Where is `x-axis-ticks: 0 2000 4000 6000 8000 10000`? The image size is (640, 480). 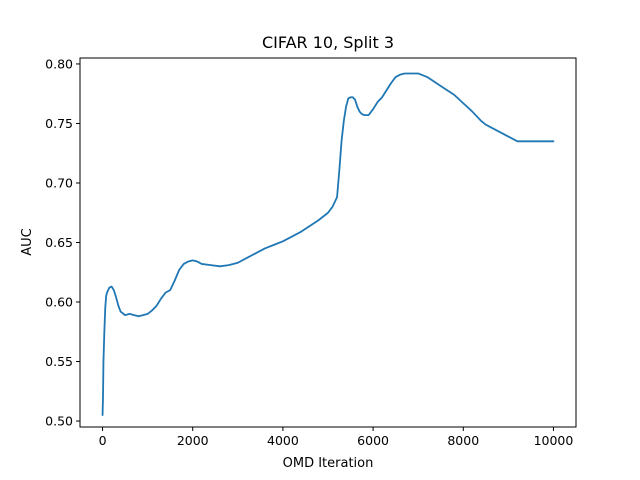
x-axis-ticks: 0 2000 4000 6000 8000 10000 is located at coordinates (336, 437).